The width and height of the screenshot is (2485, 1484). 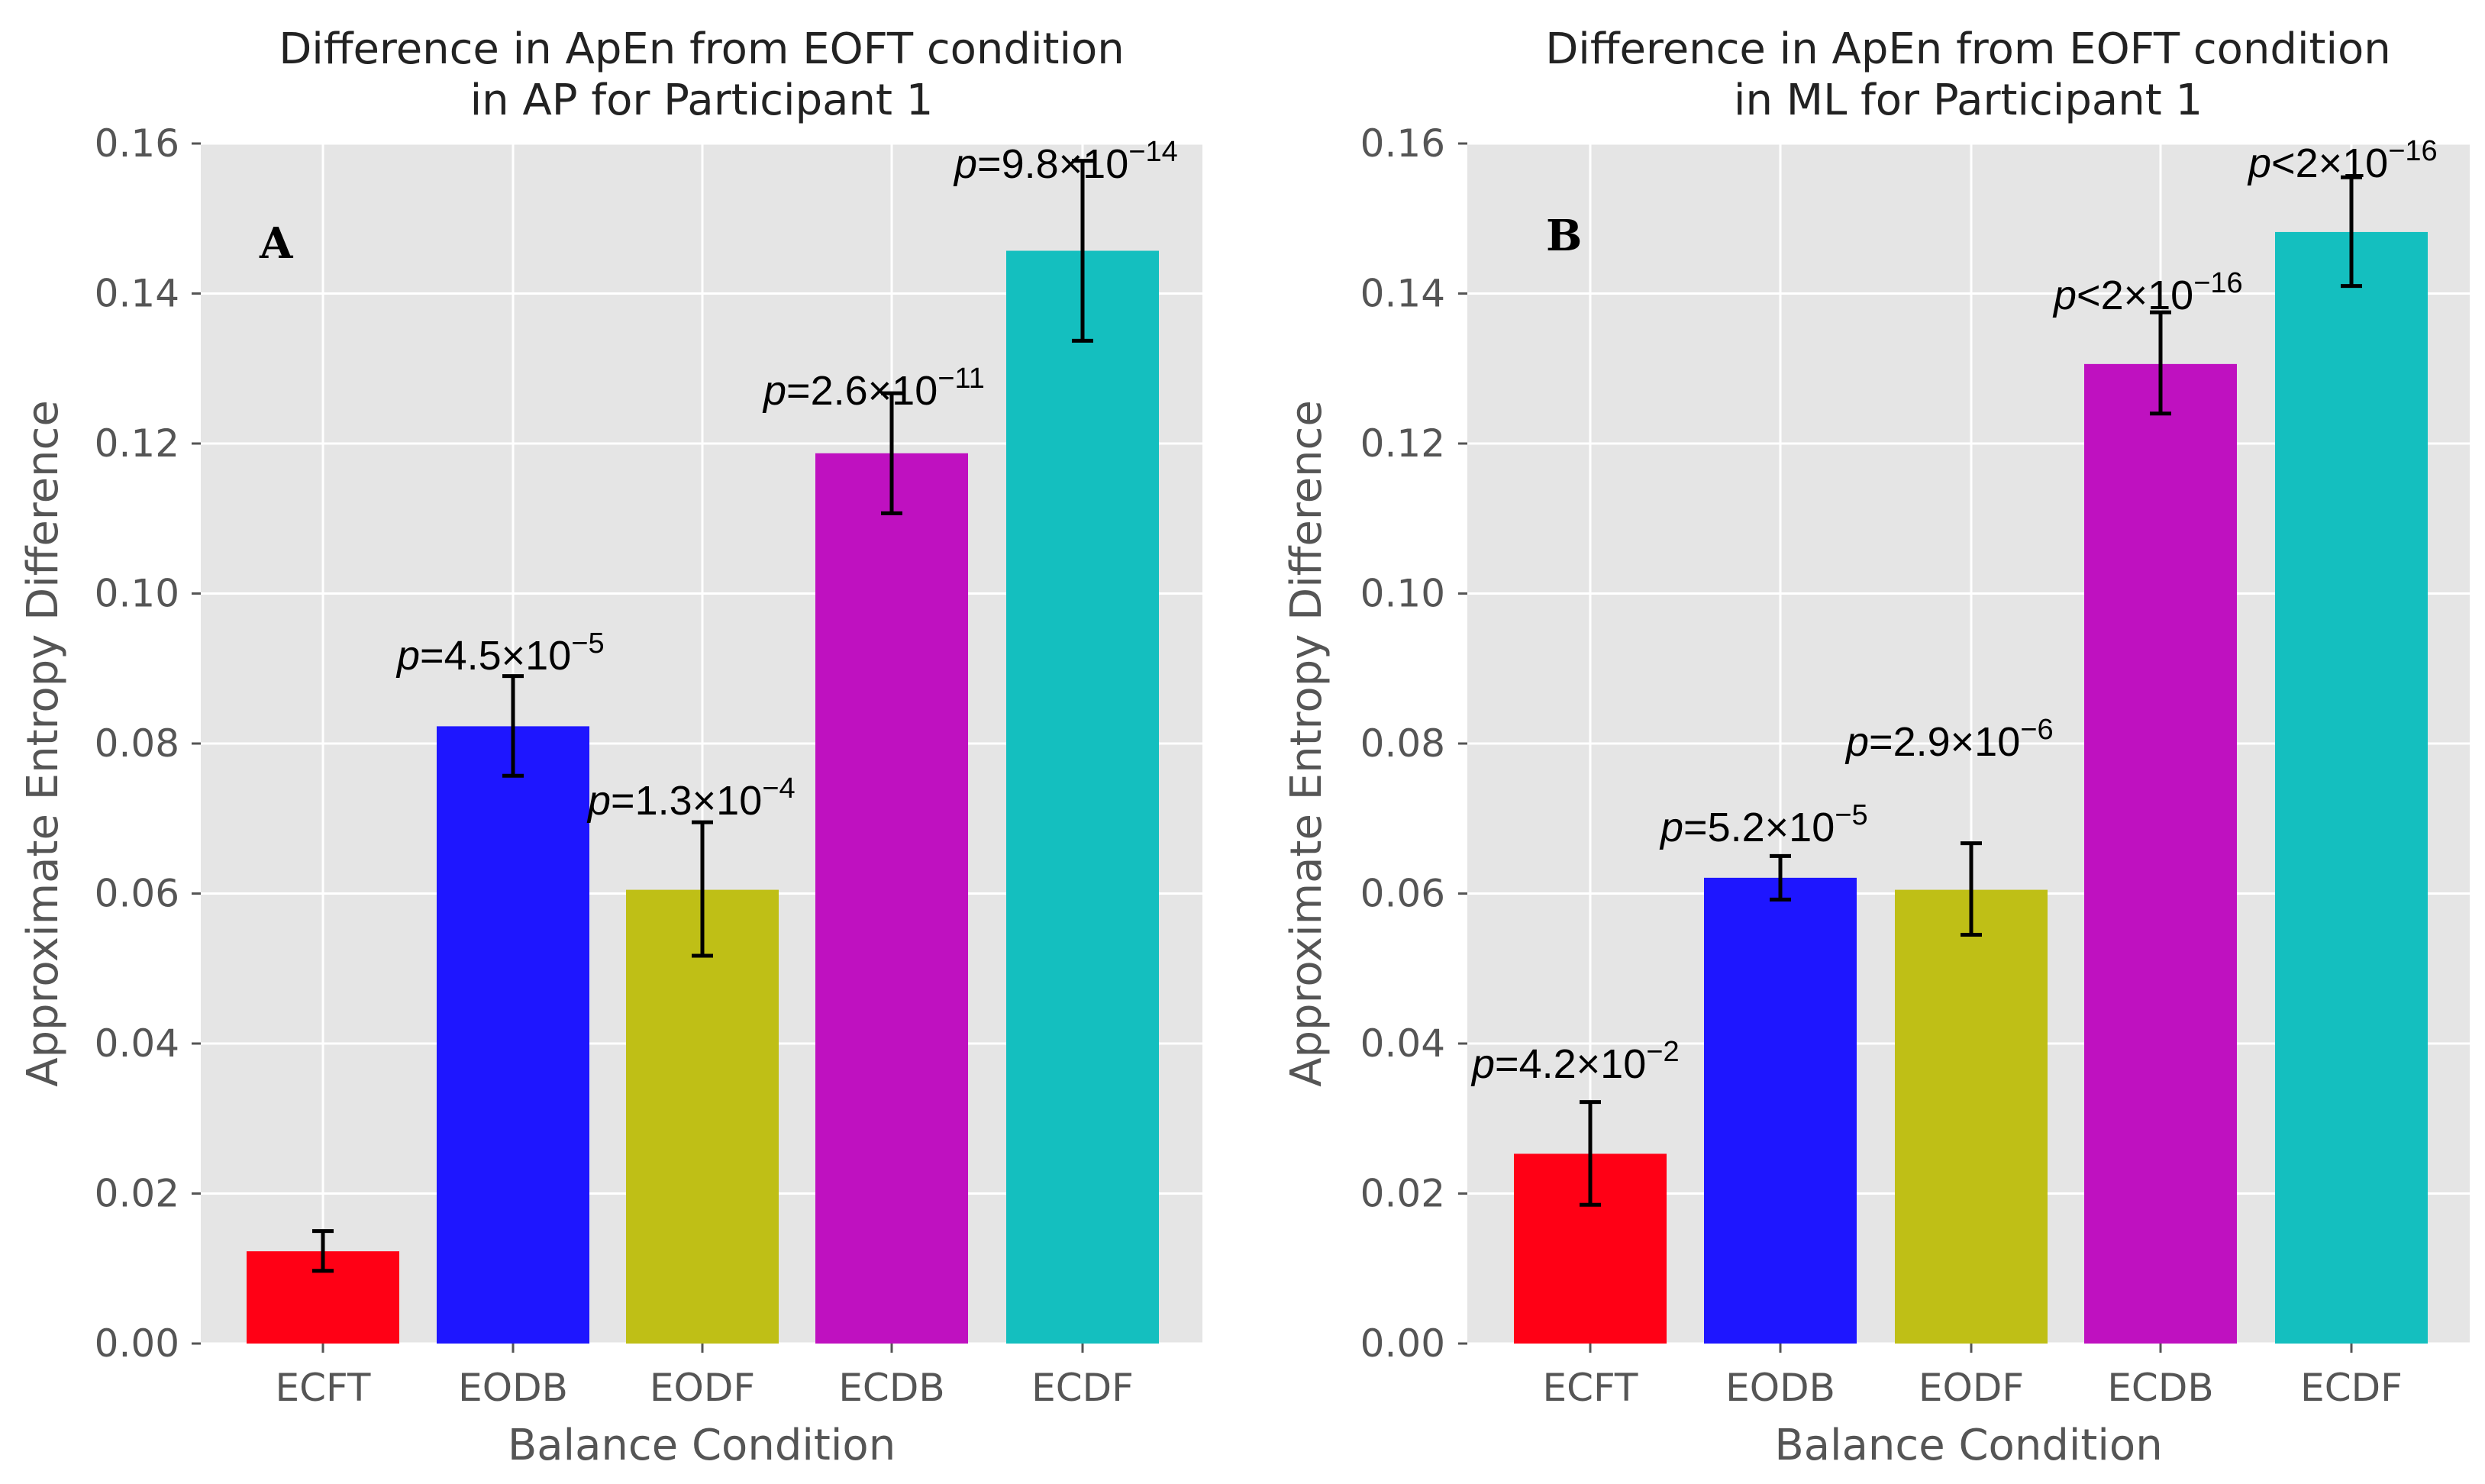 I want to click on p-value-annotation: p=4.2×10−2, so click(x=1575, y=1061).